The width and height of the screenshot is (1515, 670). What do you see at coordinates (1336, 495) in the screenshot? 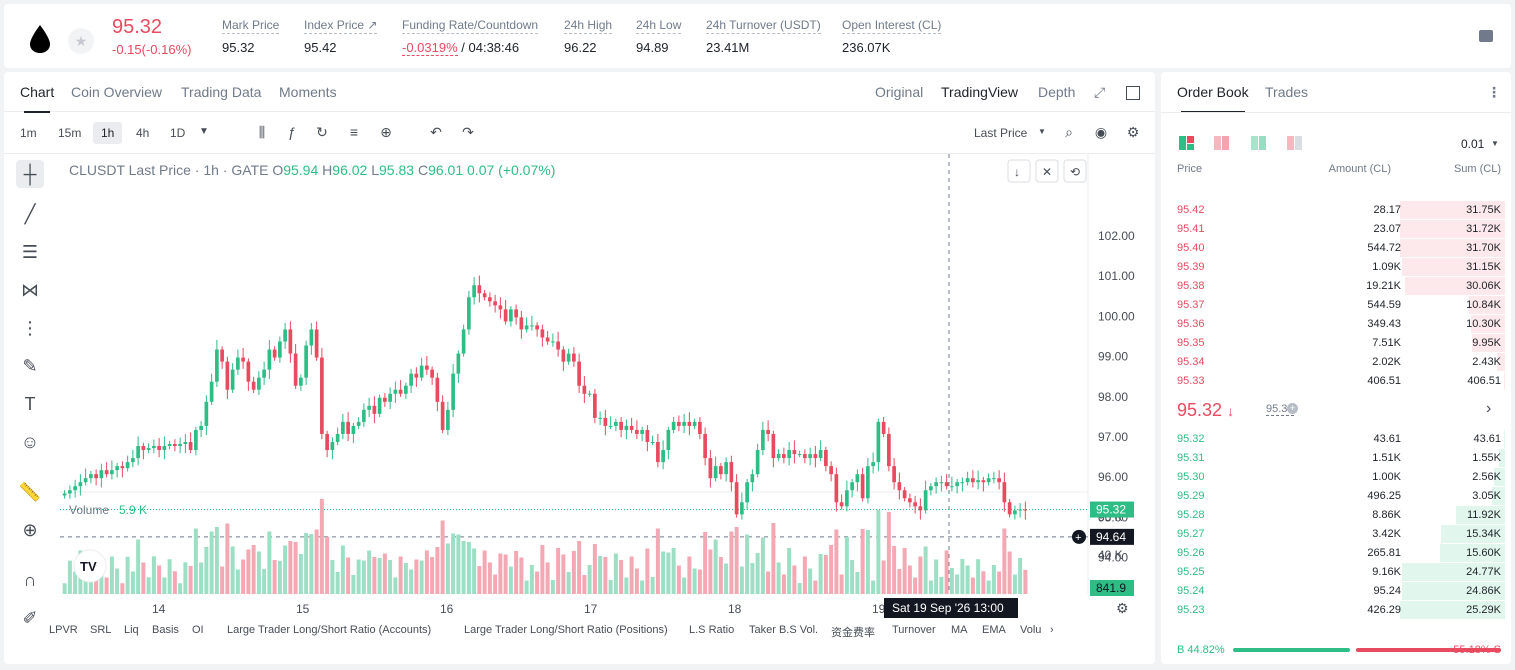
I see `bid-row: 95.29 496.25 3.05K` at bounding box center [1336, 495].